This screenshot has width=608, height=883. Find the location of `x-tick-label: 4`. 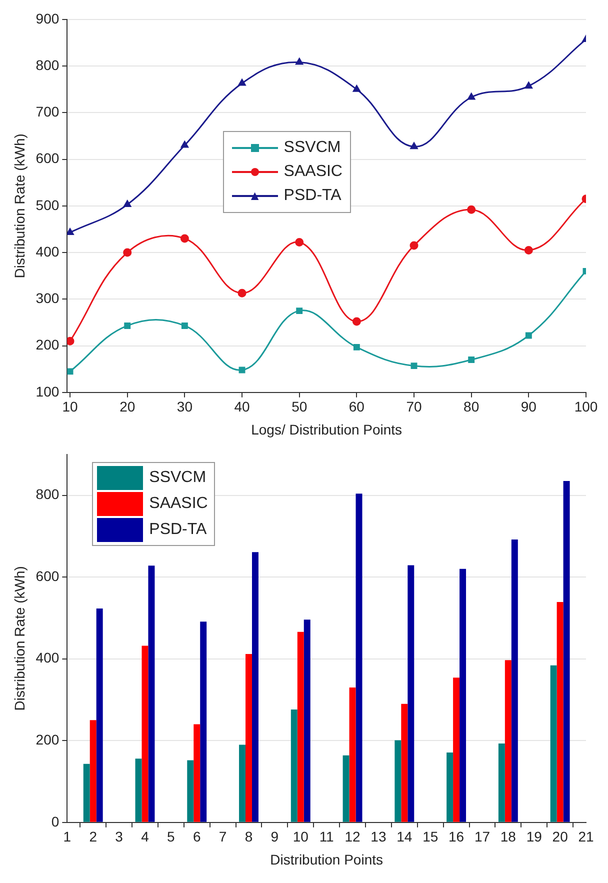

x-tick-label: 4 is located at coordinates (145, 836).